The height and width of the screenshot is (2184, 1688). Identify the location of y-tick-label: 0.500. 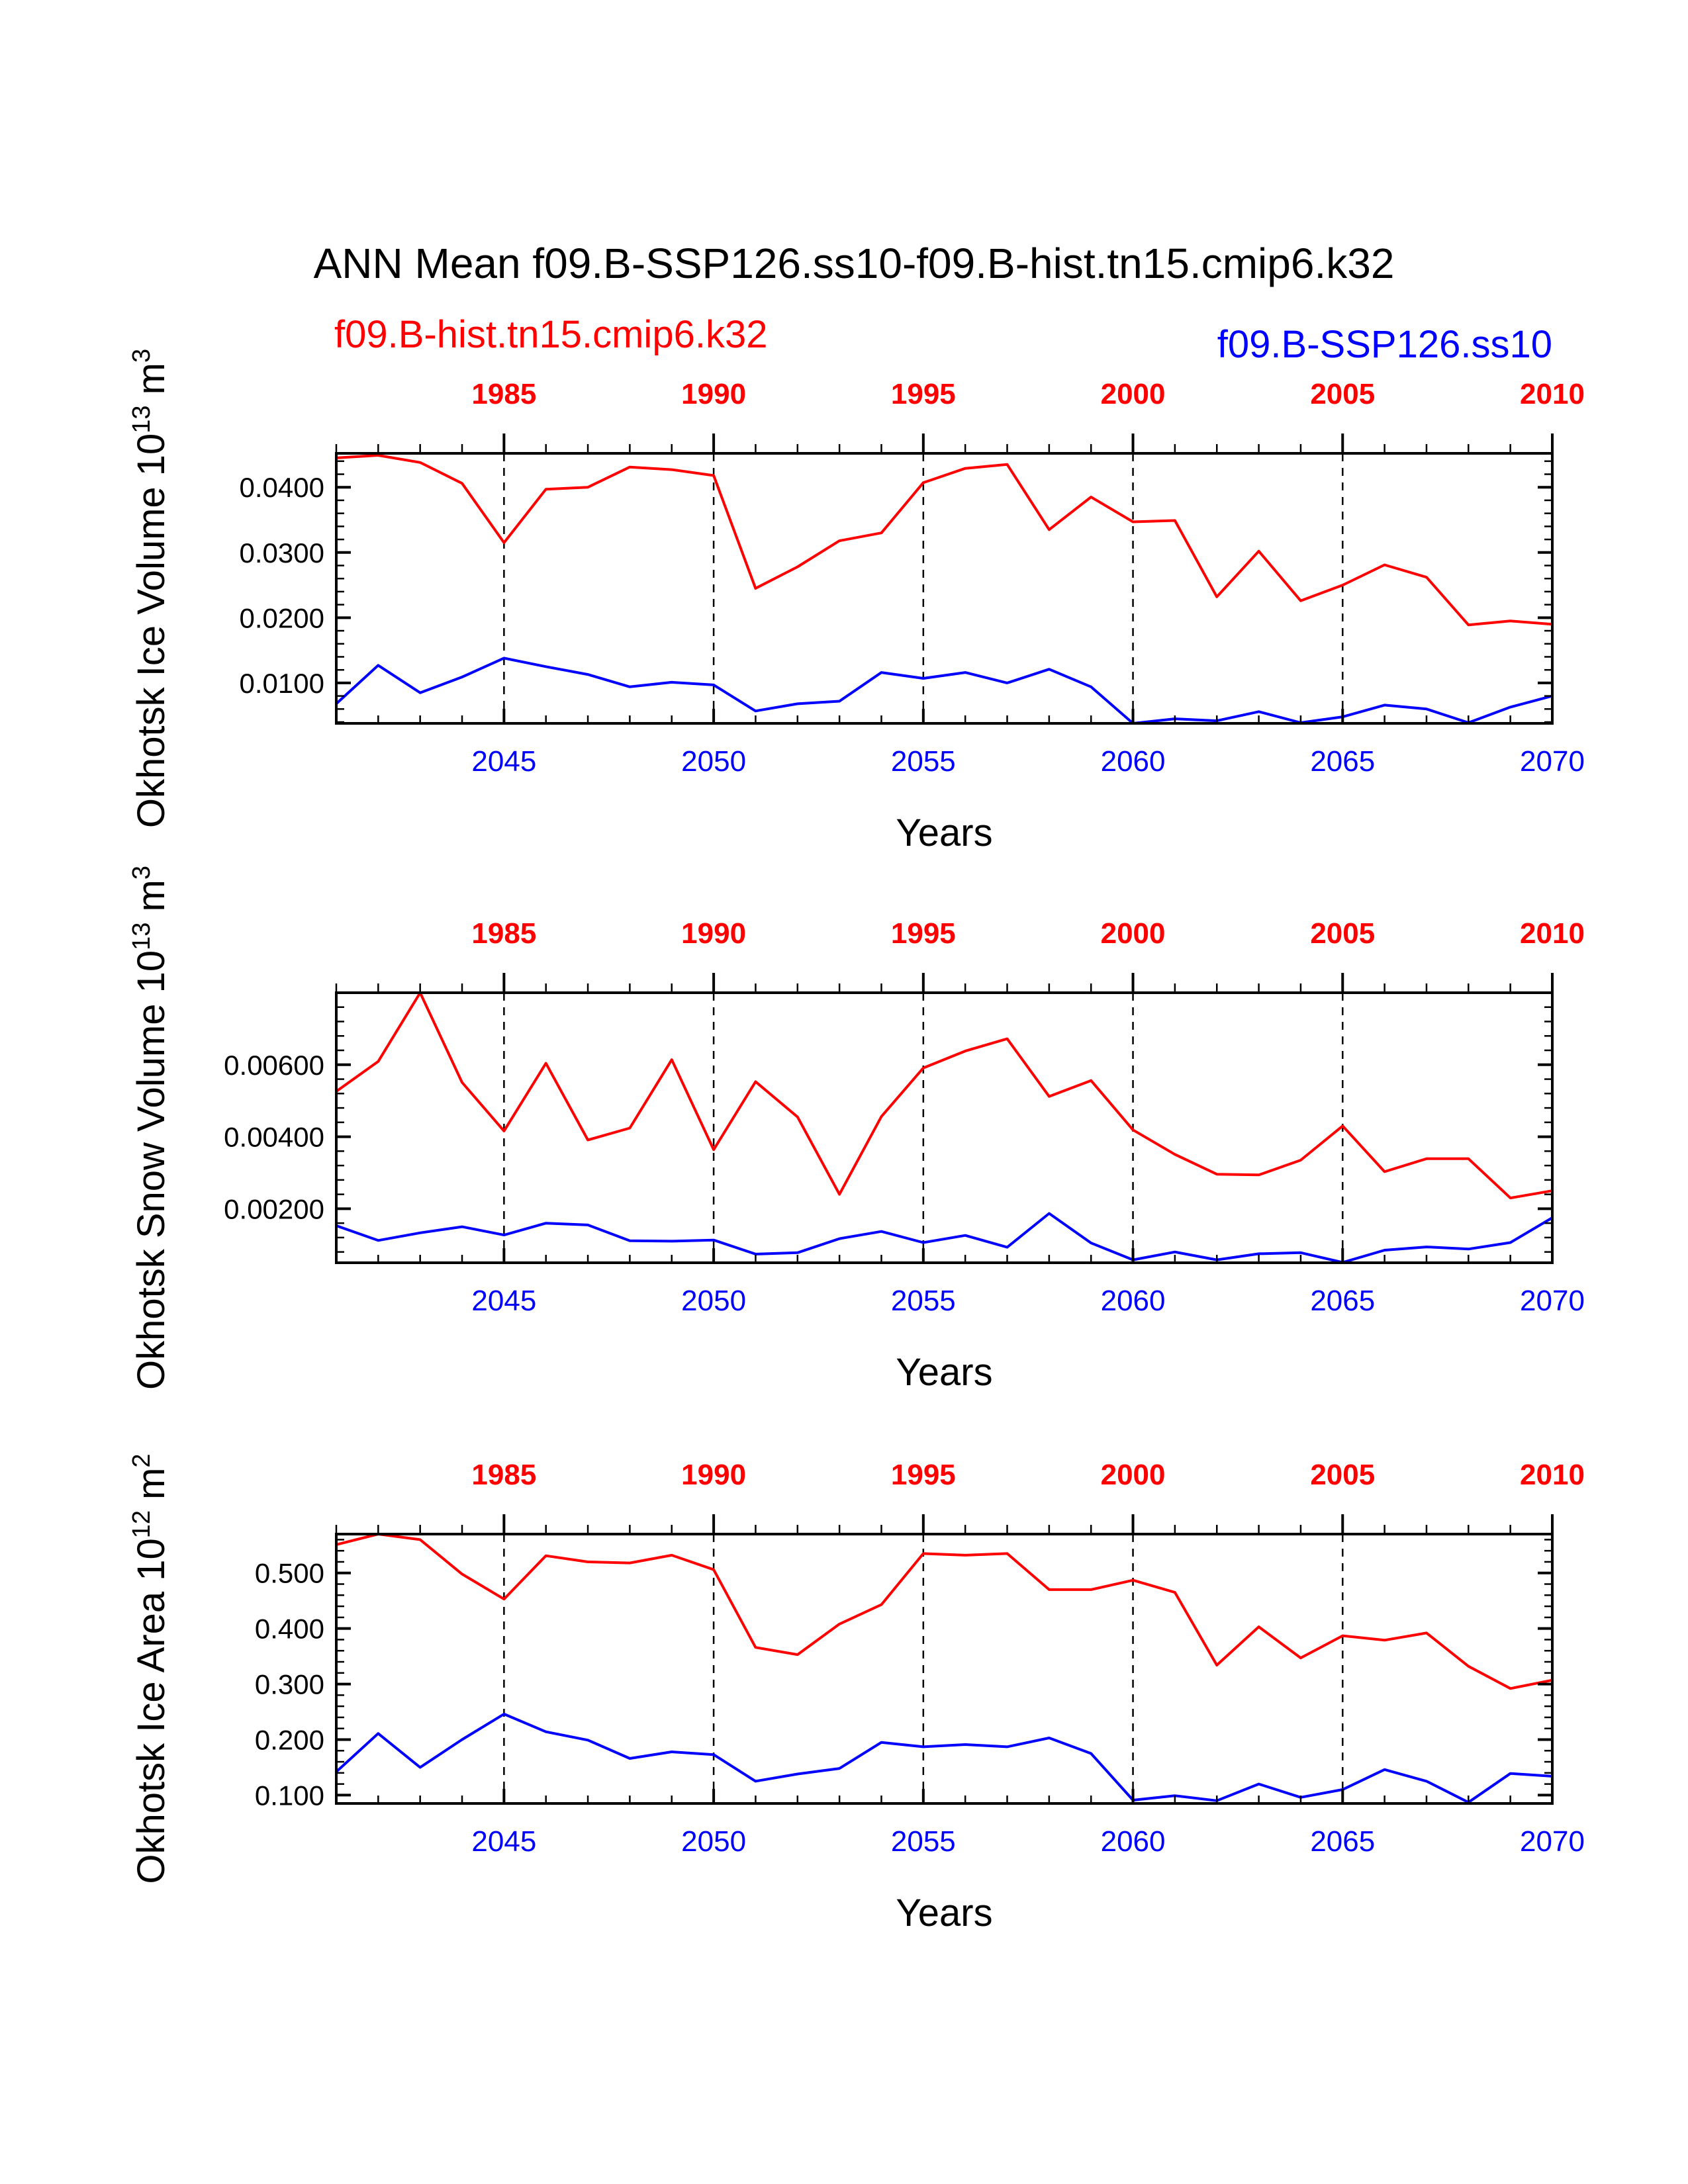
(289, 1573).